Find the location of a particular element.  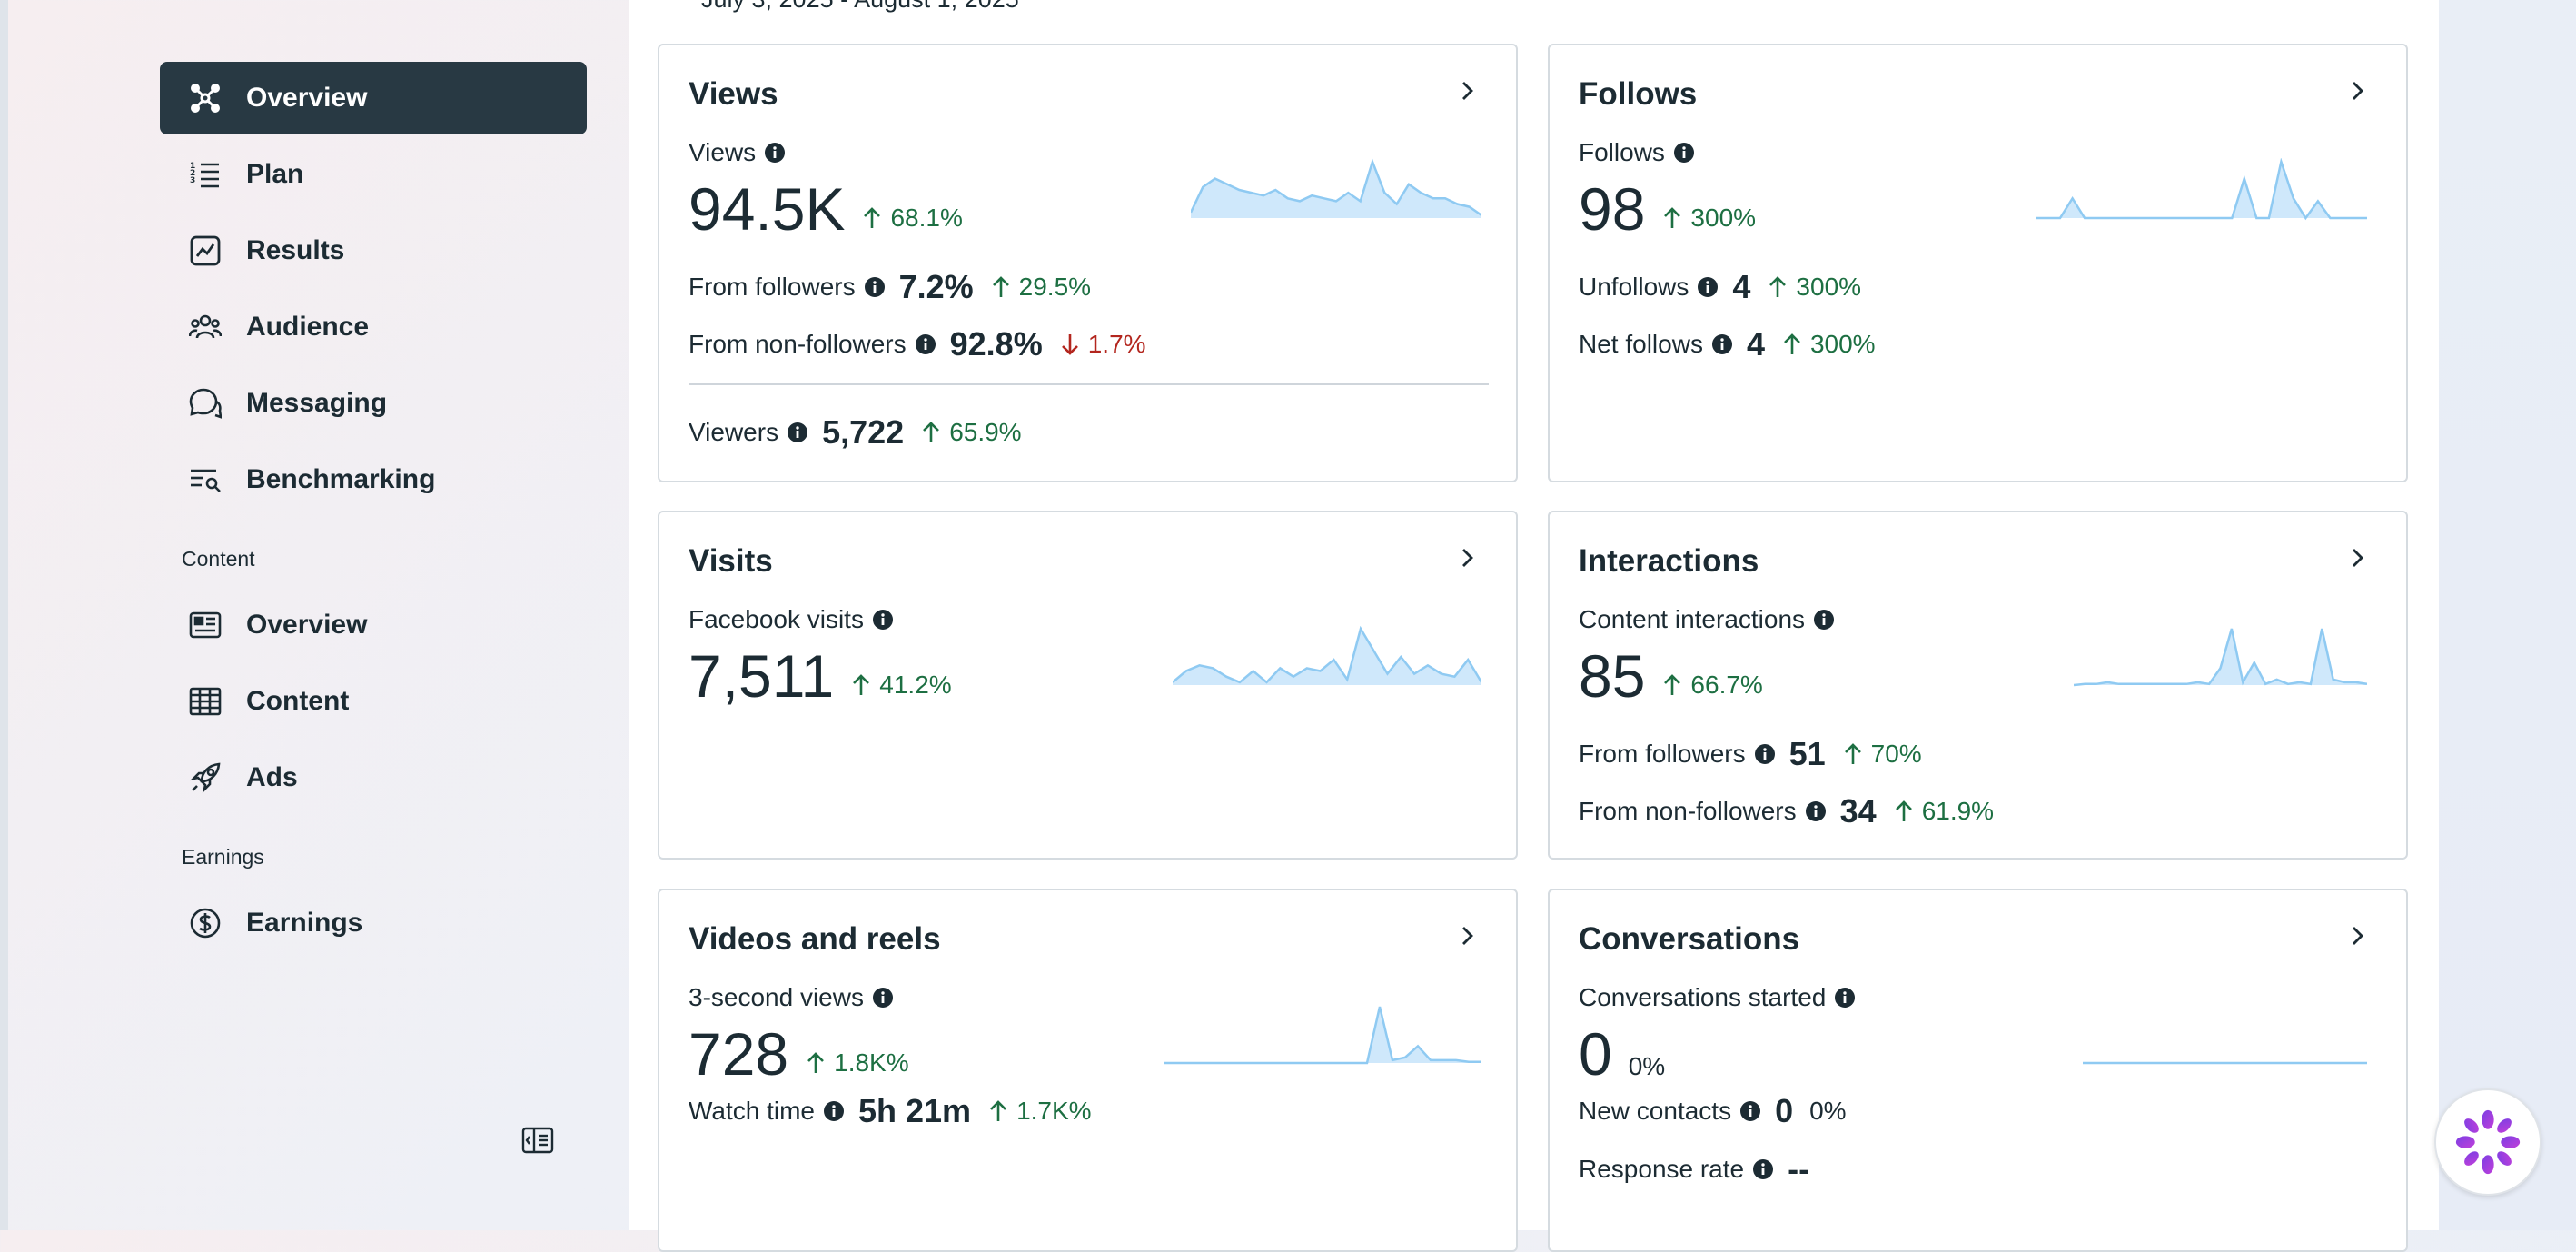

svg-text: 2 is located at coordinates (192, 173).